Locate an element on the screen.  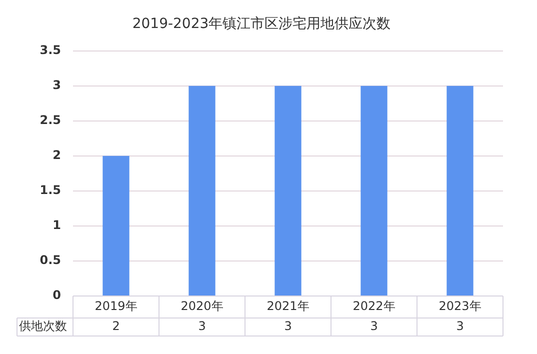
data-label: 2 is located at coordinates (116, 326).